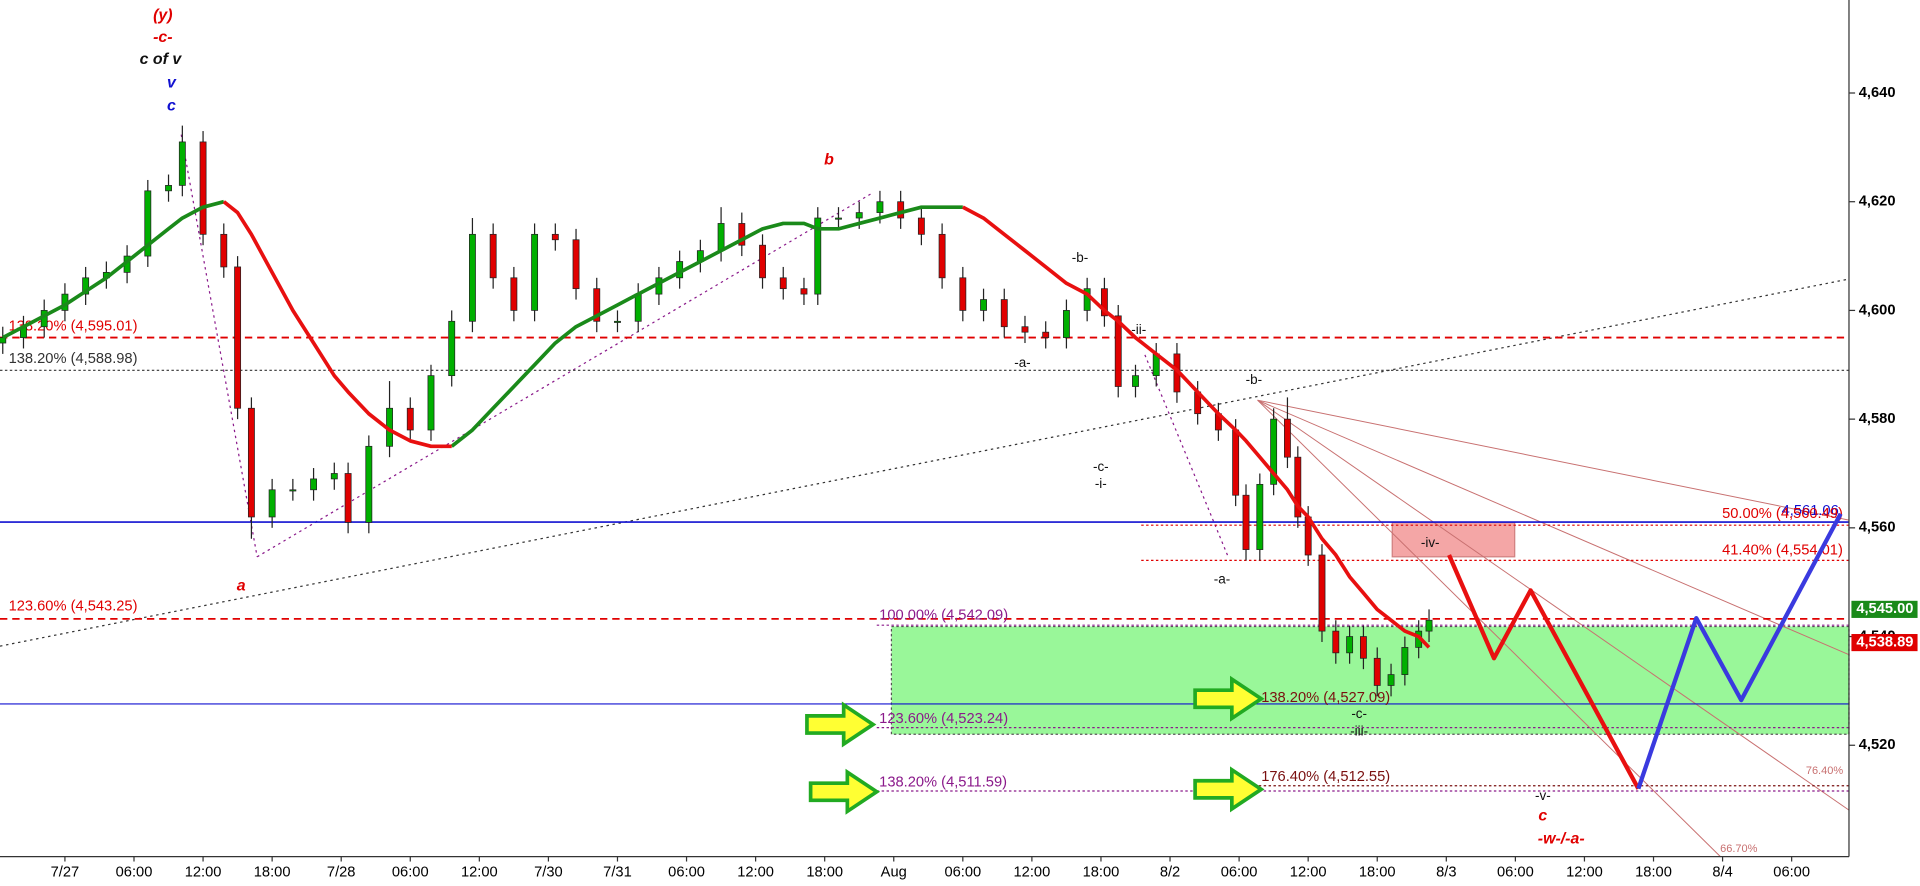  I want to click on wave-label: -a-, so click(1022, 362).